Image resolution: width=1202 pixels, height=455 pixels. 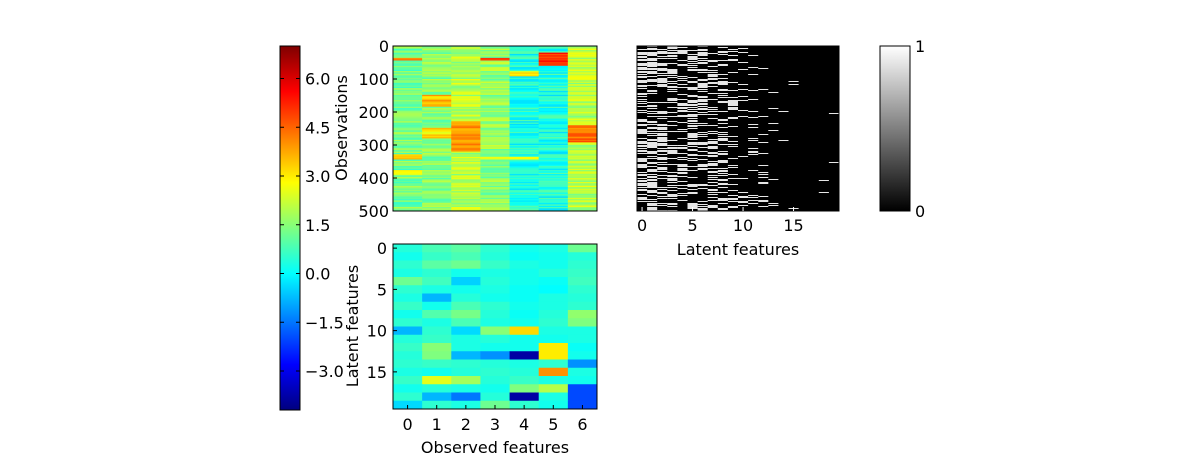 I want to click on binary-matrix-x-tick-label: 0, so click(x=642, y=225).